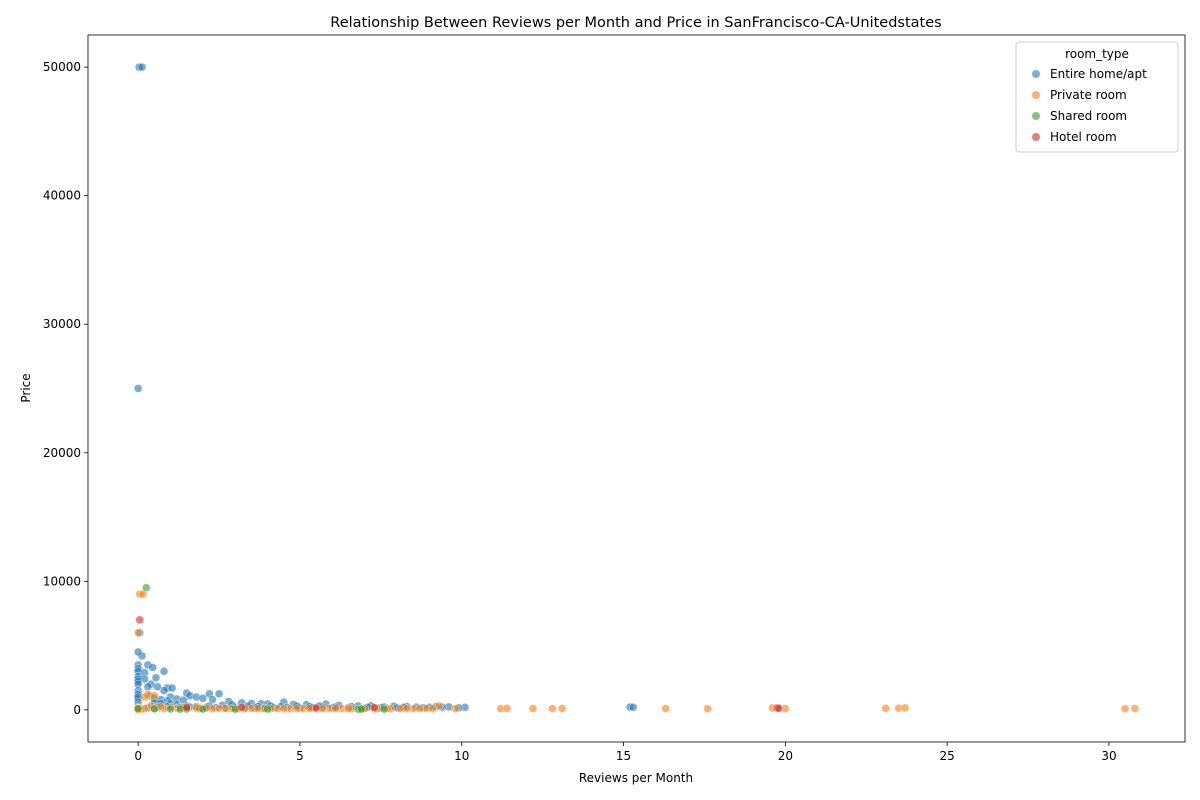  I want to click on legend-label: Shared room, so click(1088, 116).